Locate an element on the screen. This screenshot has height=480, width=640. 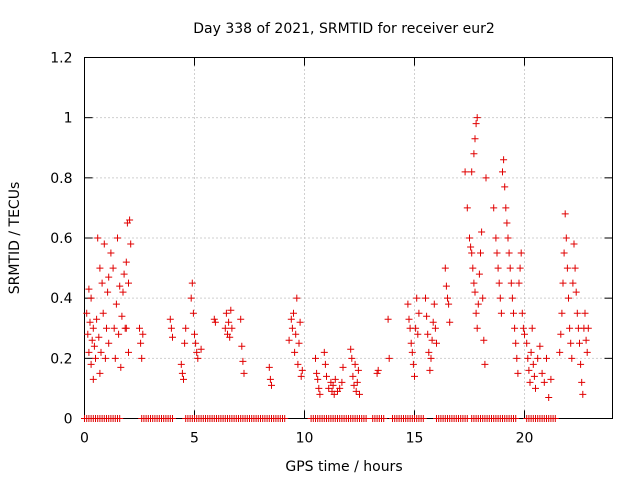
x-axis-label: GPS time / hours is located at coordinates (343, 467).